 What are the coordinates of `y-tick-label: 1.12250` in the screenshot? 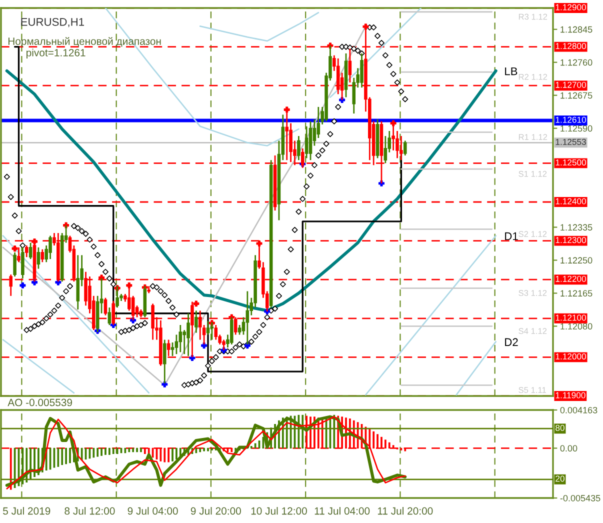 It's located at (576, 260).